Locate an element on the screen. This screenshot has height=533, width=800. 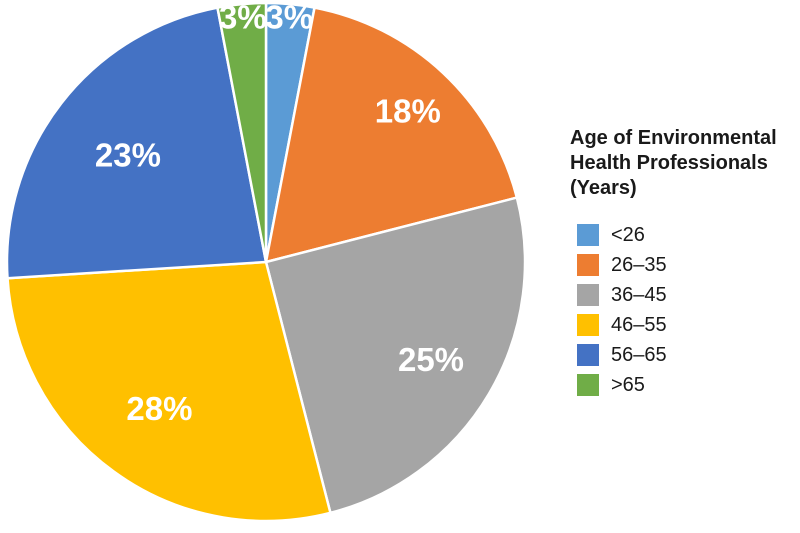
legend-label-46-55: 46–55 is located at coordinates (639, 325).